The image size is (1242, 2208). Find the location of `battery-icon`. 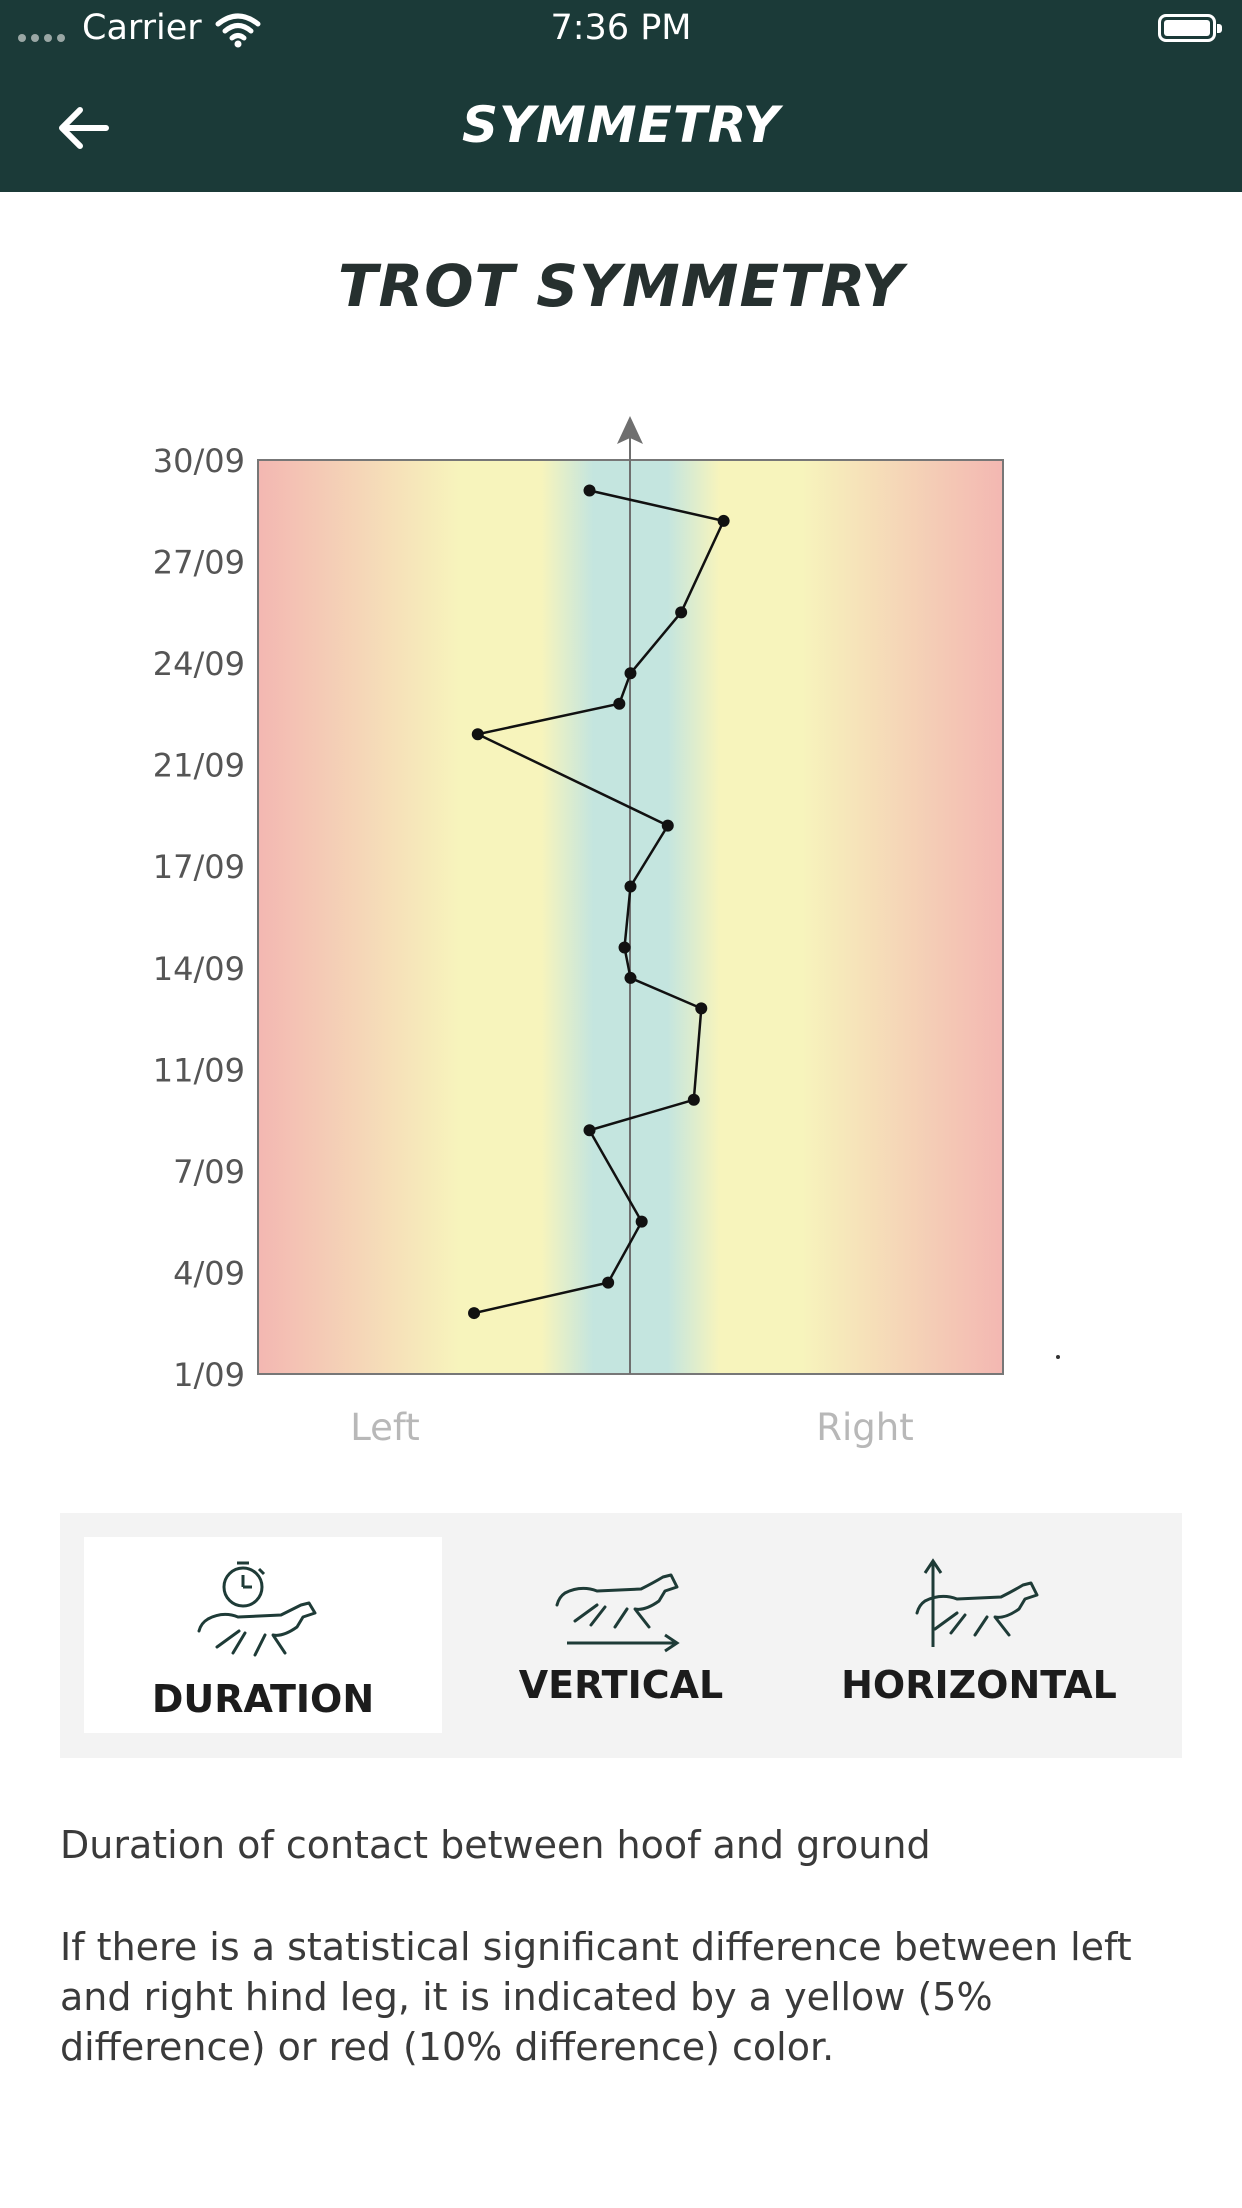

battery-icon is located at coordinates (1190, 28).